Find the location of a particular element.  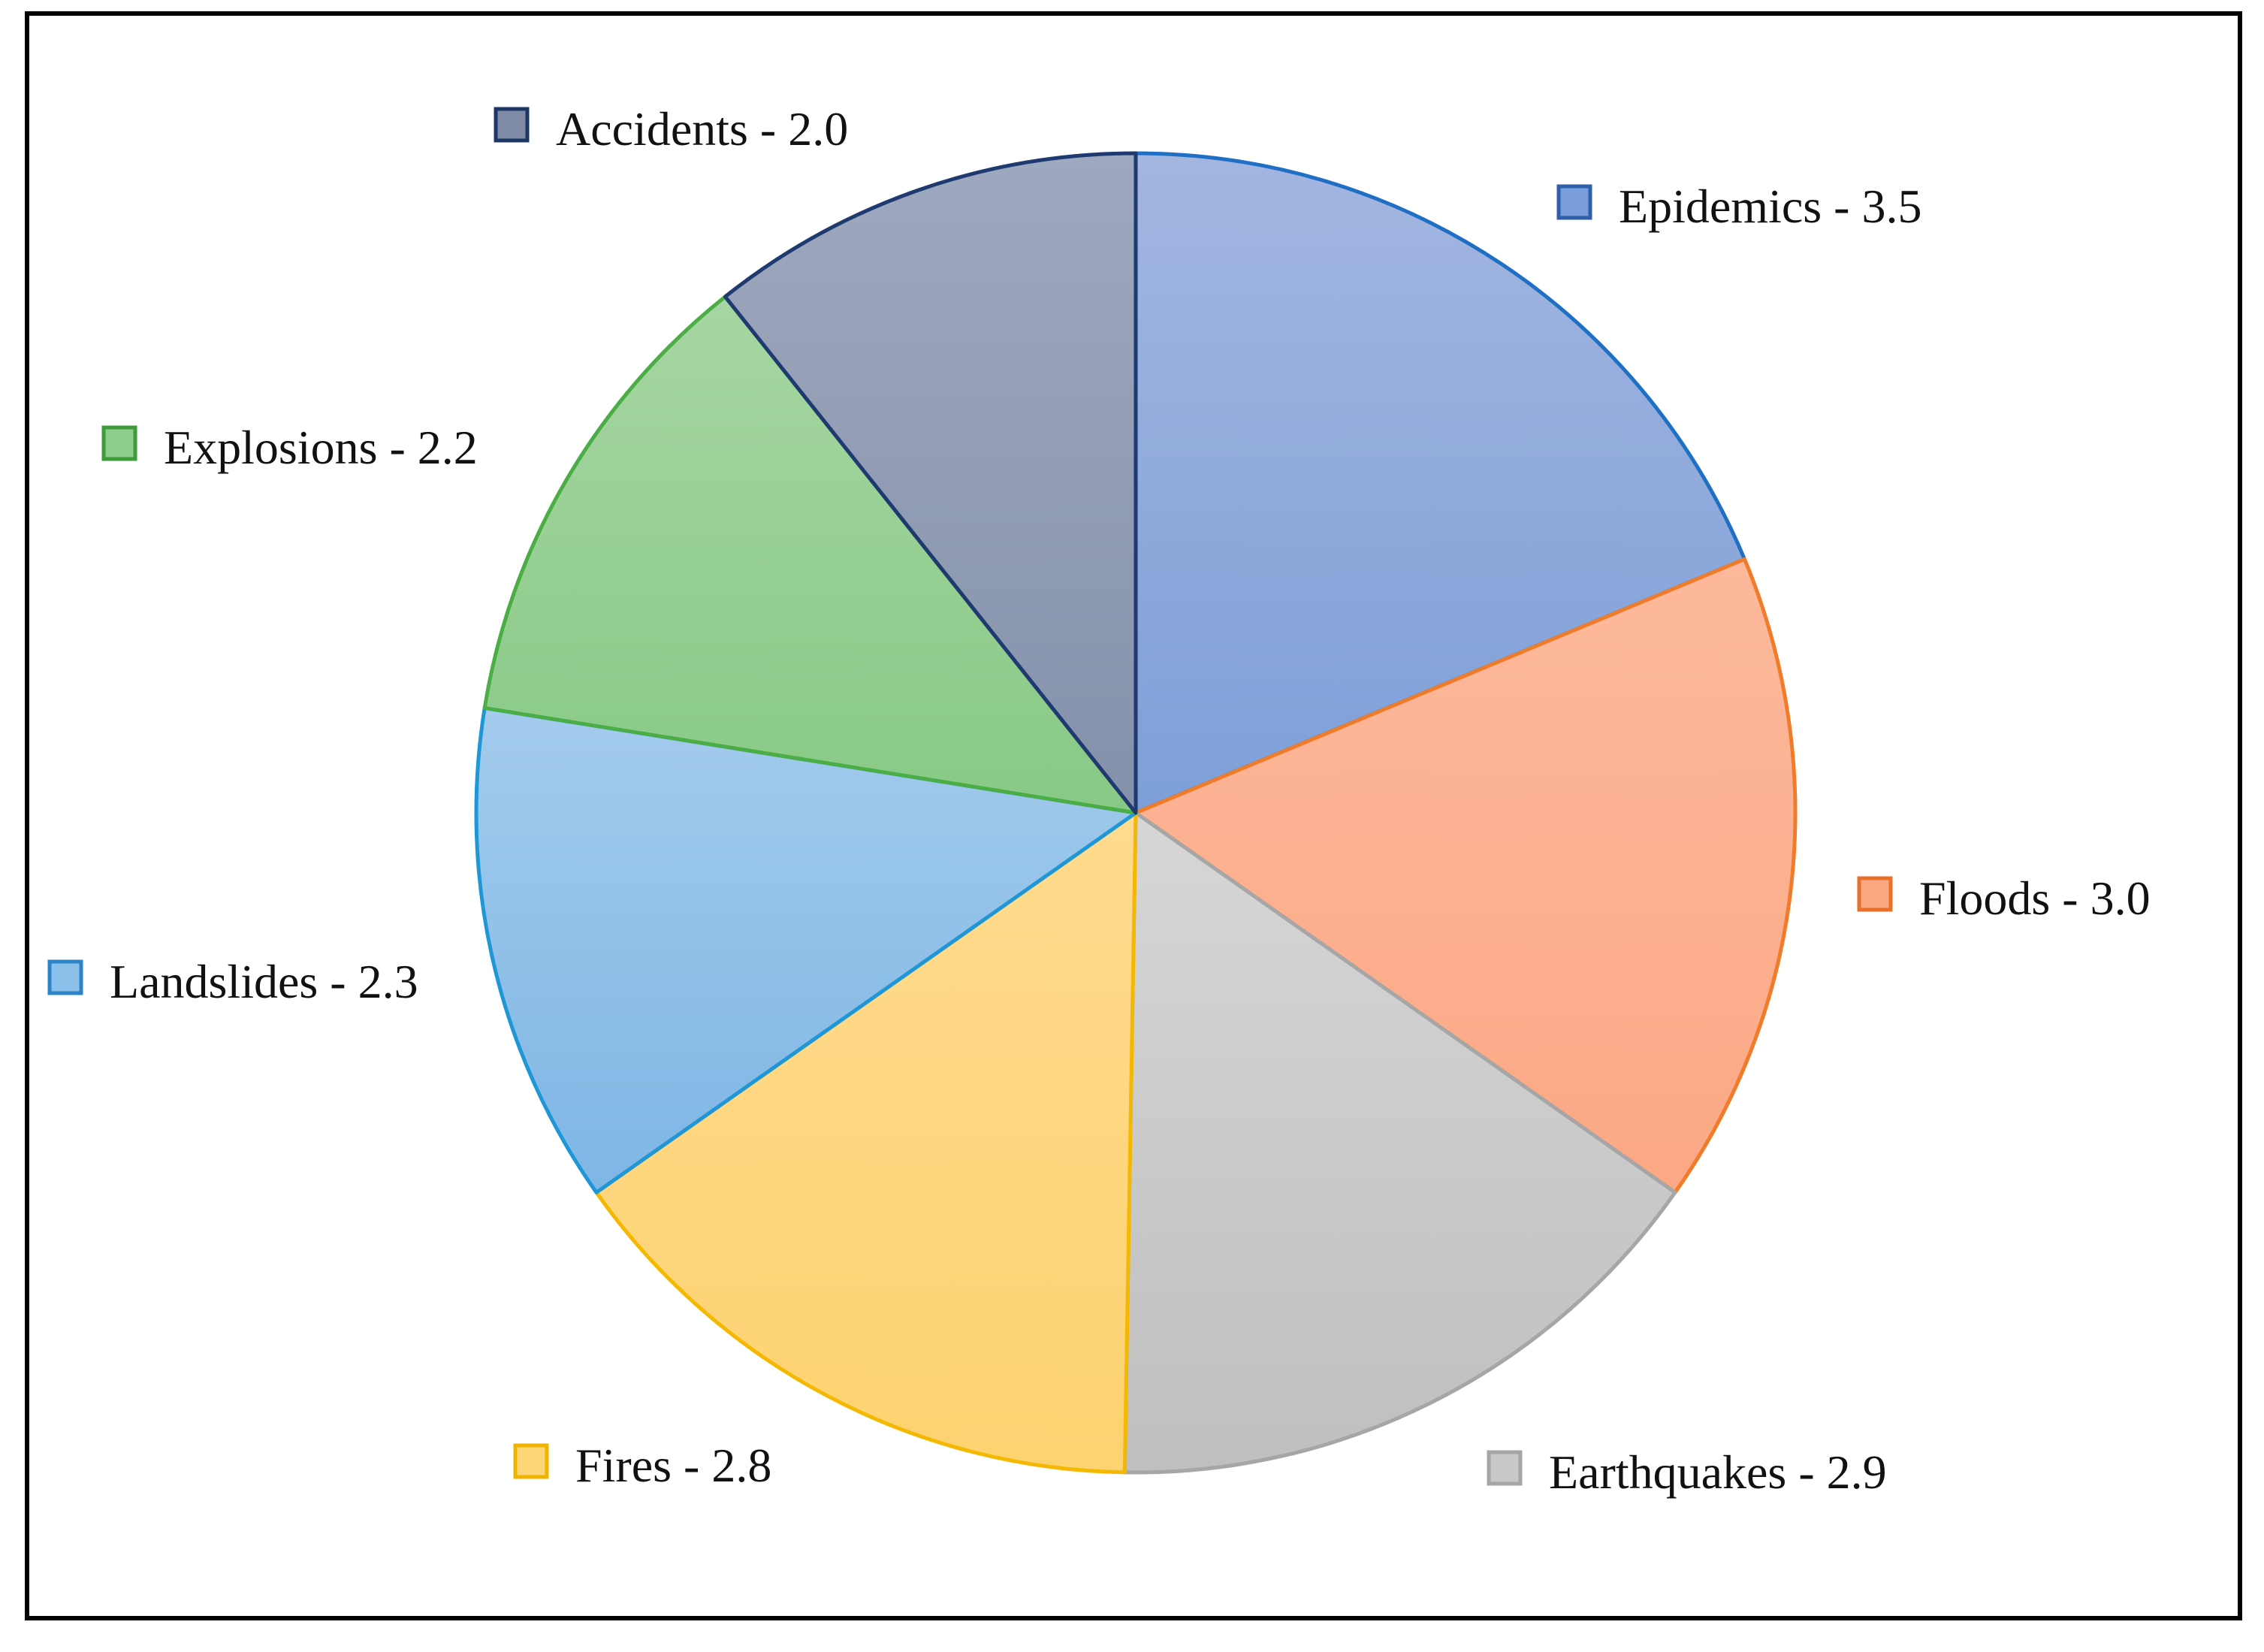

pie-slice-floods is located at coordinates (1466, 875).